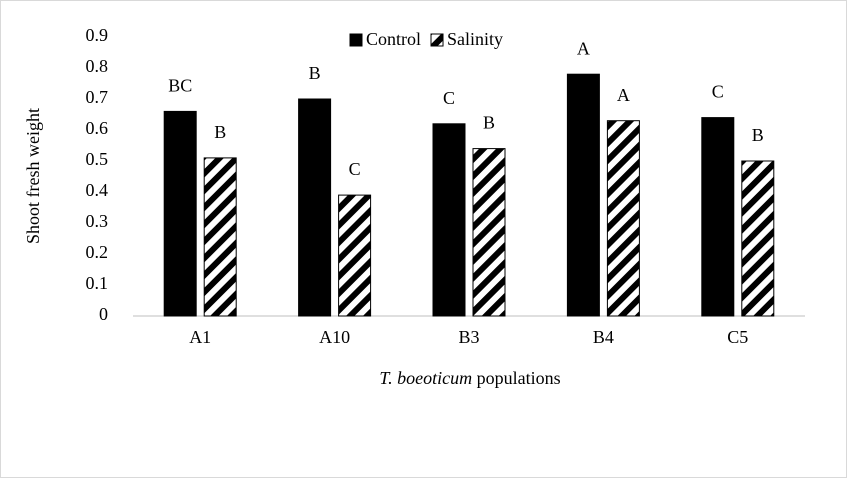 The height and width of the screenshot is (479, 848). I want to click on x-axis-title-italic: T. boeoticum, so click(425, 378).